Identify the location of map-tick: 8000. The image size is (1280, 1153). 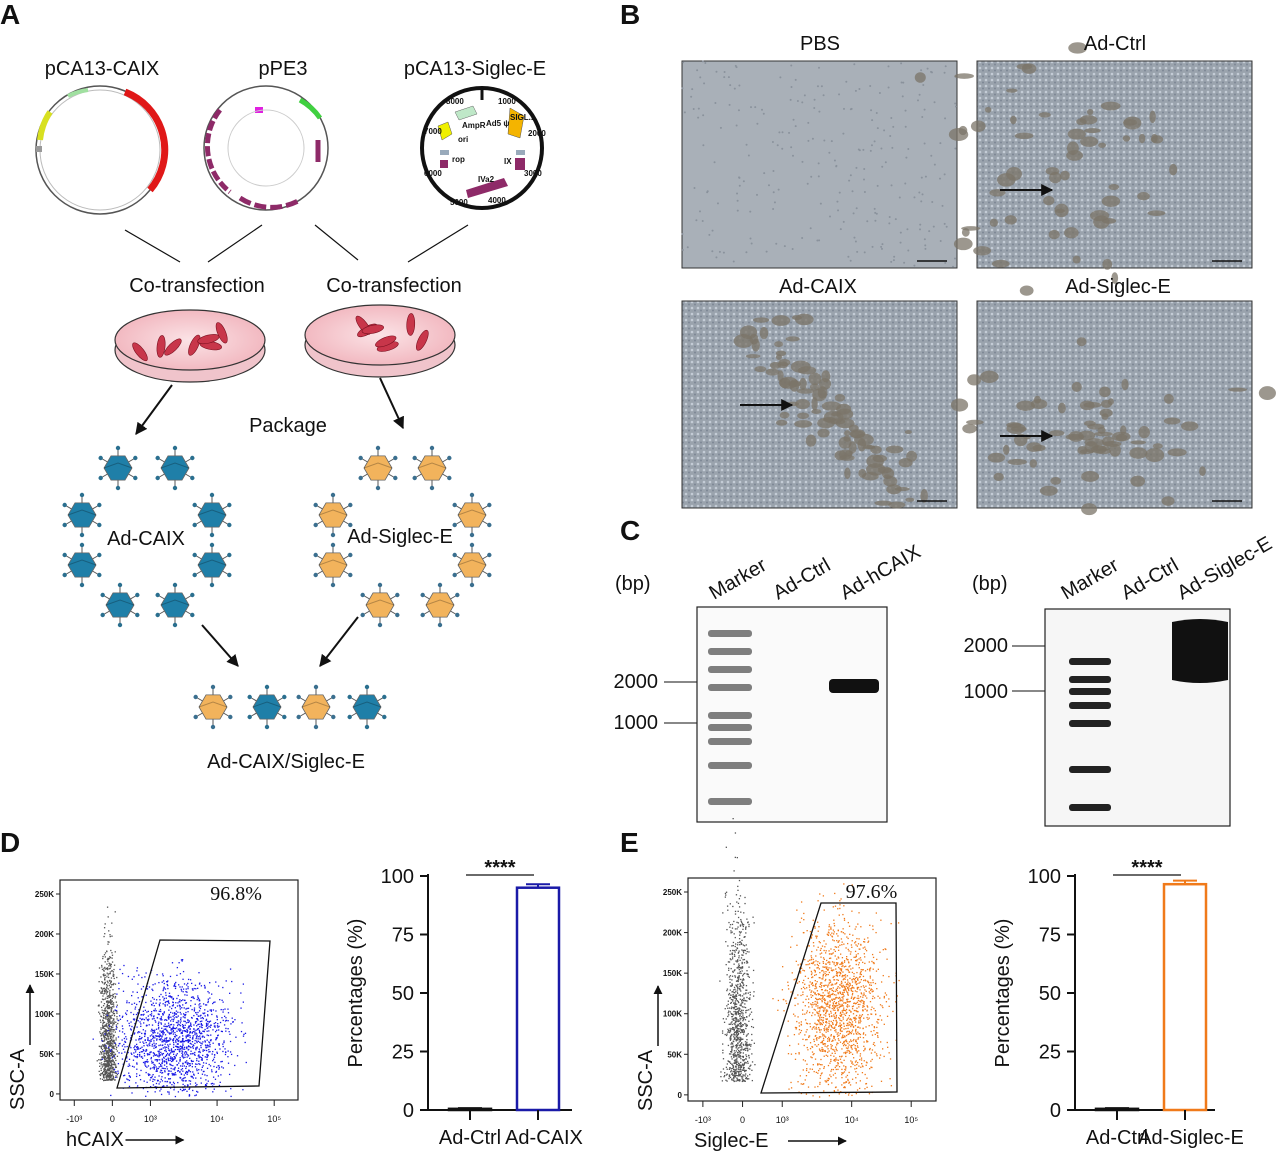
(455, 101).